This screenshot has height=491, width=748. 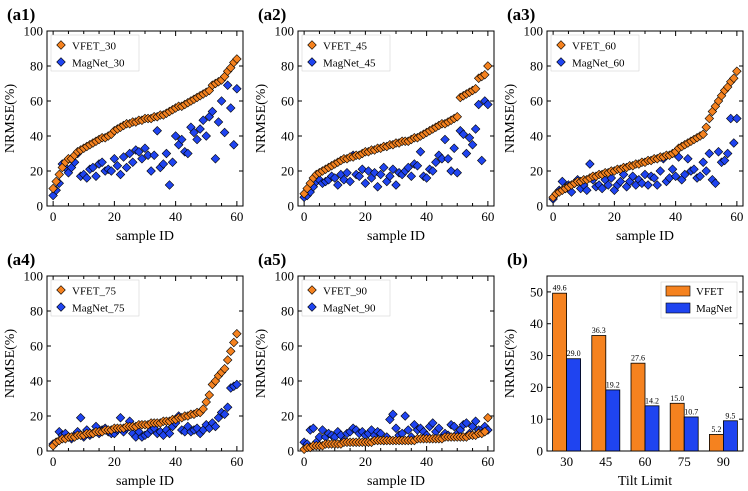 What do you see at coordinates (98, 64) in the screenshot?
I see `legend-label: MagNet_30` at bounding box center [98, 64].